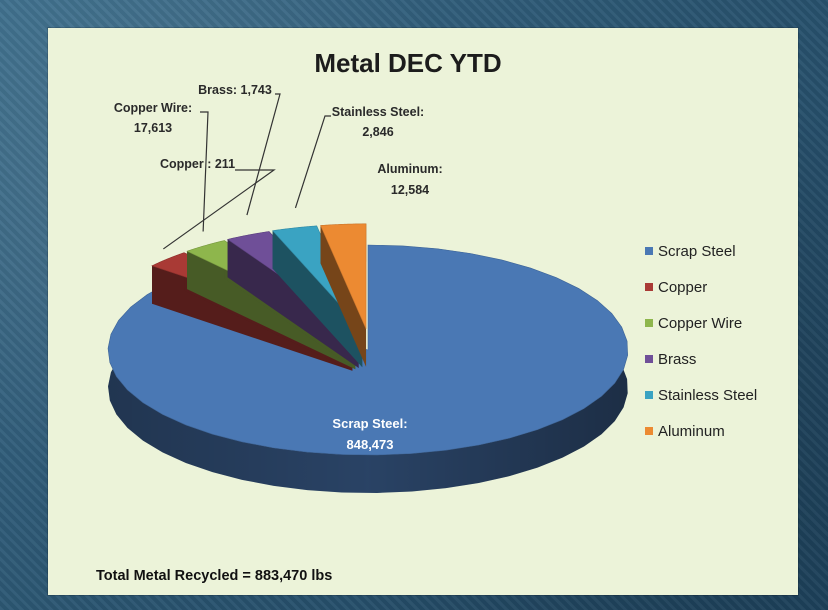 This screenshot has width=828, height=610. Describe the element at coordinates (214, 576) in the screenshot. I see `total-footer: Total Metal Recycled = 883,470 lbs` at that location.